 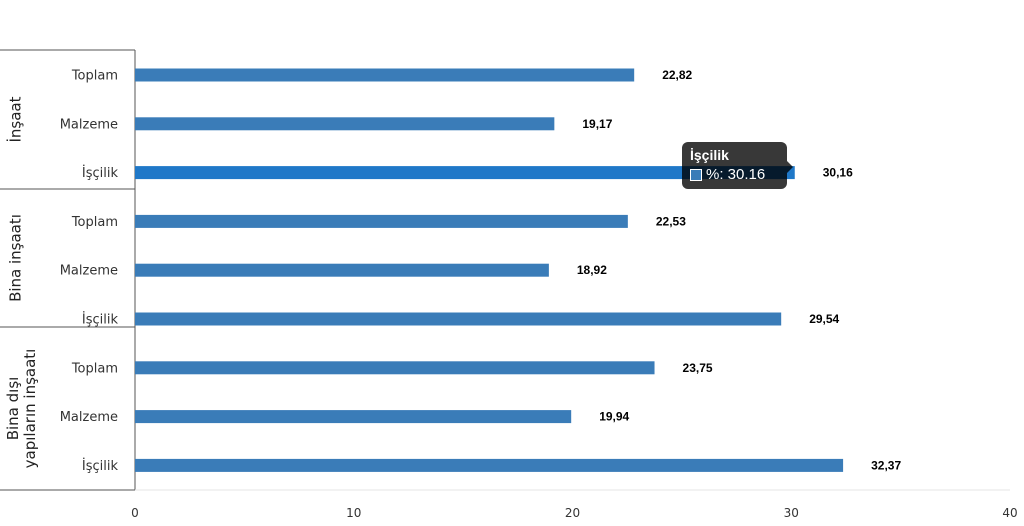 I want to click on tooltip-row: %: 30.16, so click(x=734, y=174).